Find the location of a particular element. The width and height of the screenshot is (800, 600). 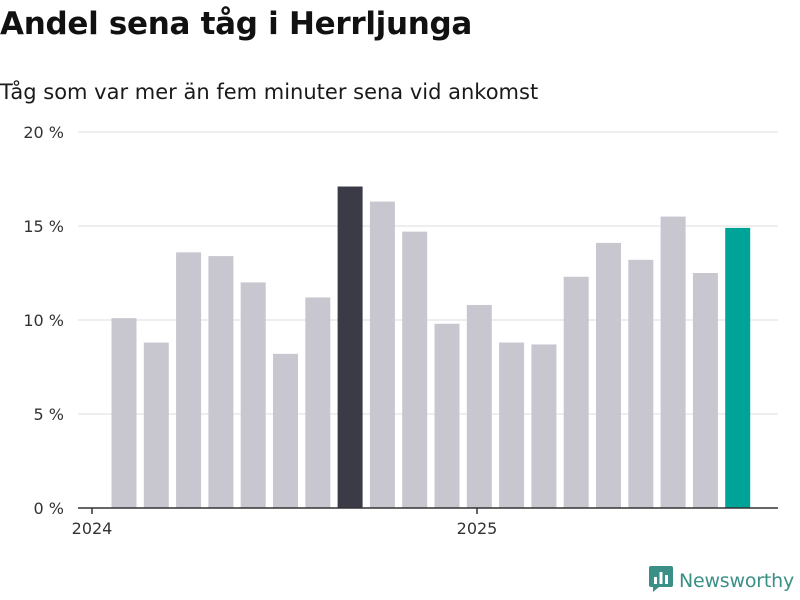

y-tick-label: 0 % is located at coordinates (49, 508).